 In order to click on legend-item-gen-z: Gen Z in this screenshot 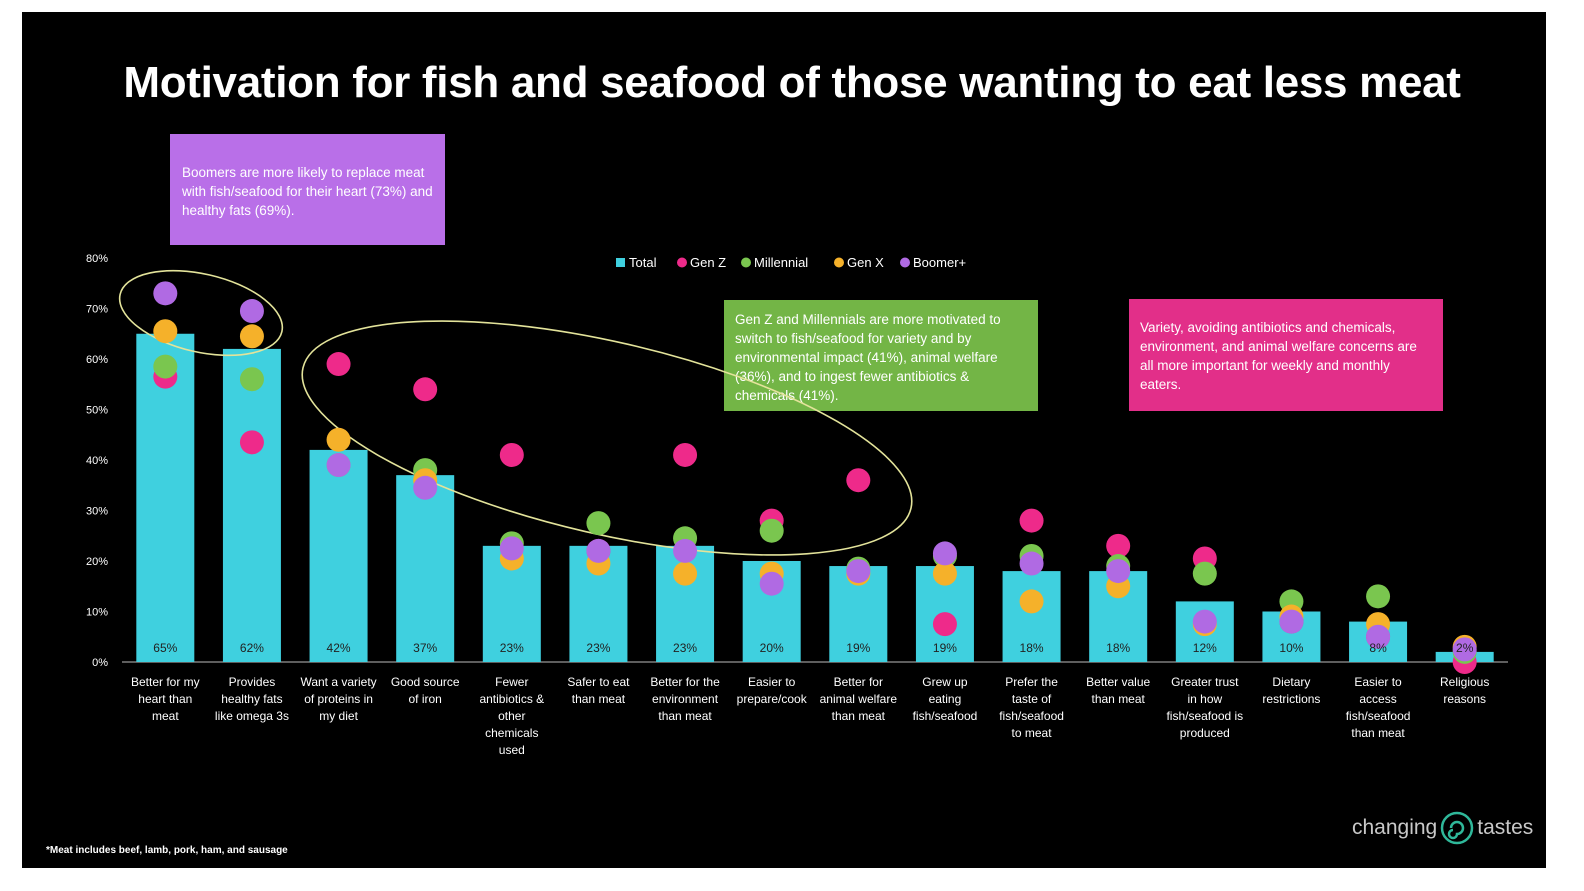, I will do `click(701, 262)`.